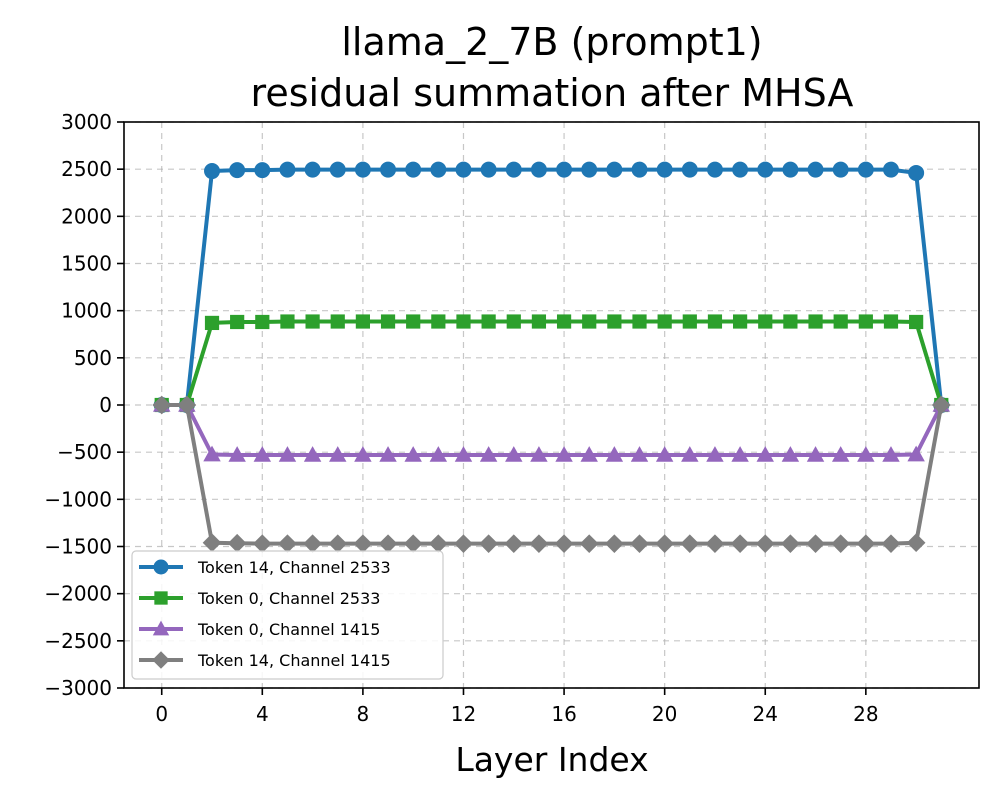 The height and width of the screenshot is (799, 997). Describe the element at coordinates (551, 42) in the screenshot. I see `chart-title-line1: llama_2_7B (prompt1)` at that location.